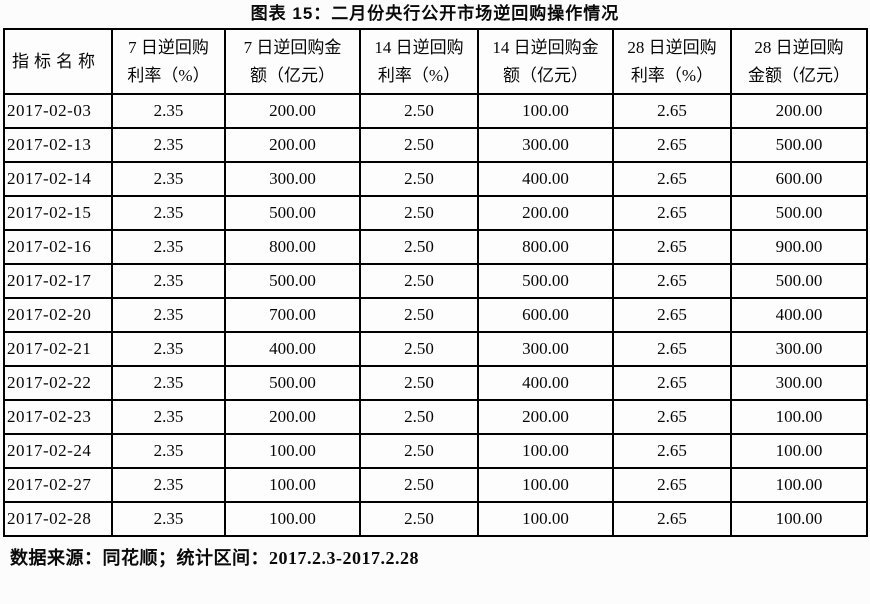 The height and width of the screenshot is (604, 870). I want to click on table-row: 2017-02-22 2.35 500.00 2.50 400.00 2.65 300.00, so click(435, 383).